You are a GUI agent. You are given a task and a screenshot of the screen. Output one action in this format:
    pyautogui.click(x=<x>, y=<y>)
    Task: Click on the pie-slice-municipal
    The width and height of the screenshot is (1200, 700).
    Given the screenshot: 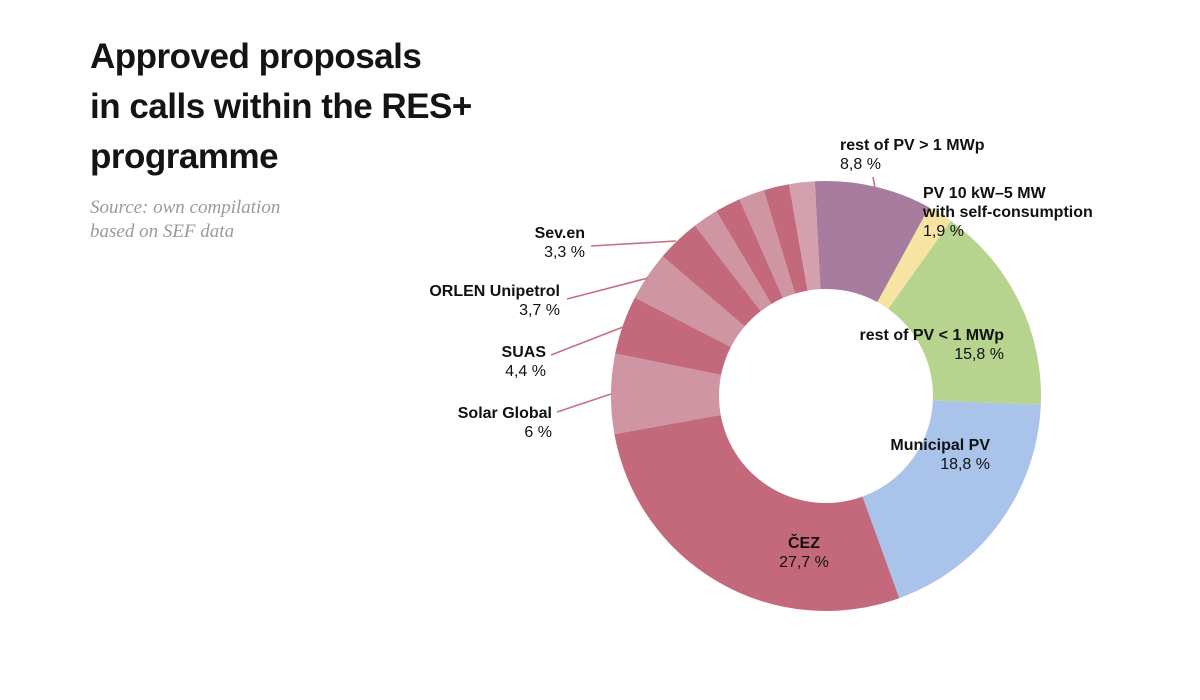 What is the action you would take?
    pyautogui.click(x=951, y=499)
    